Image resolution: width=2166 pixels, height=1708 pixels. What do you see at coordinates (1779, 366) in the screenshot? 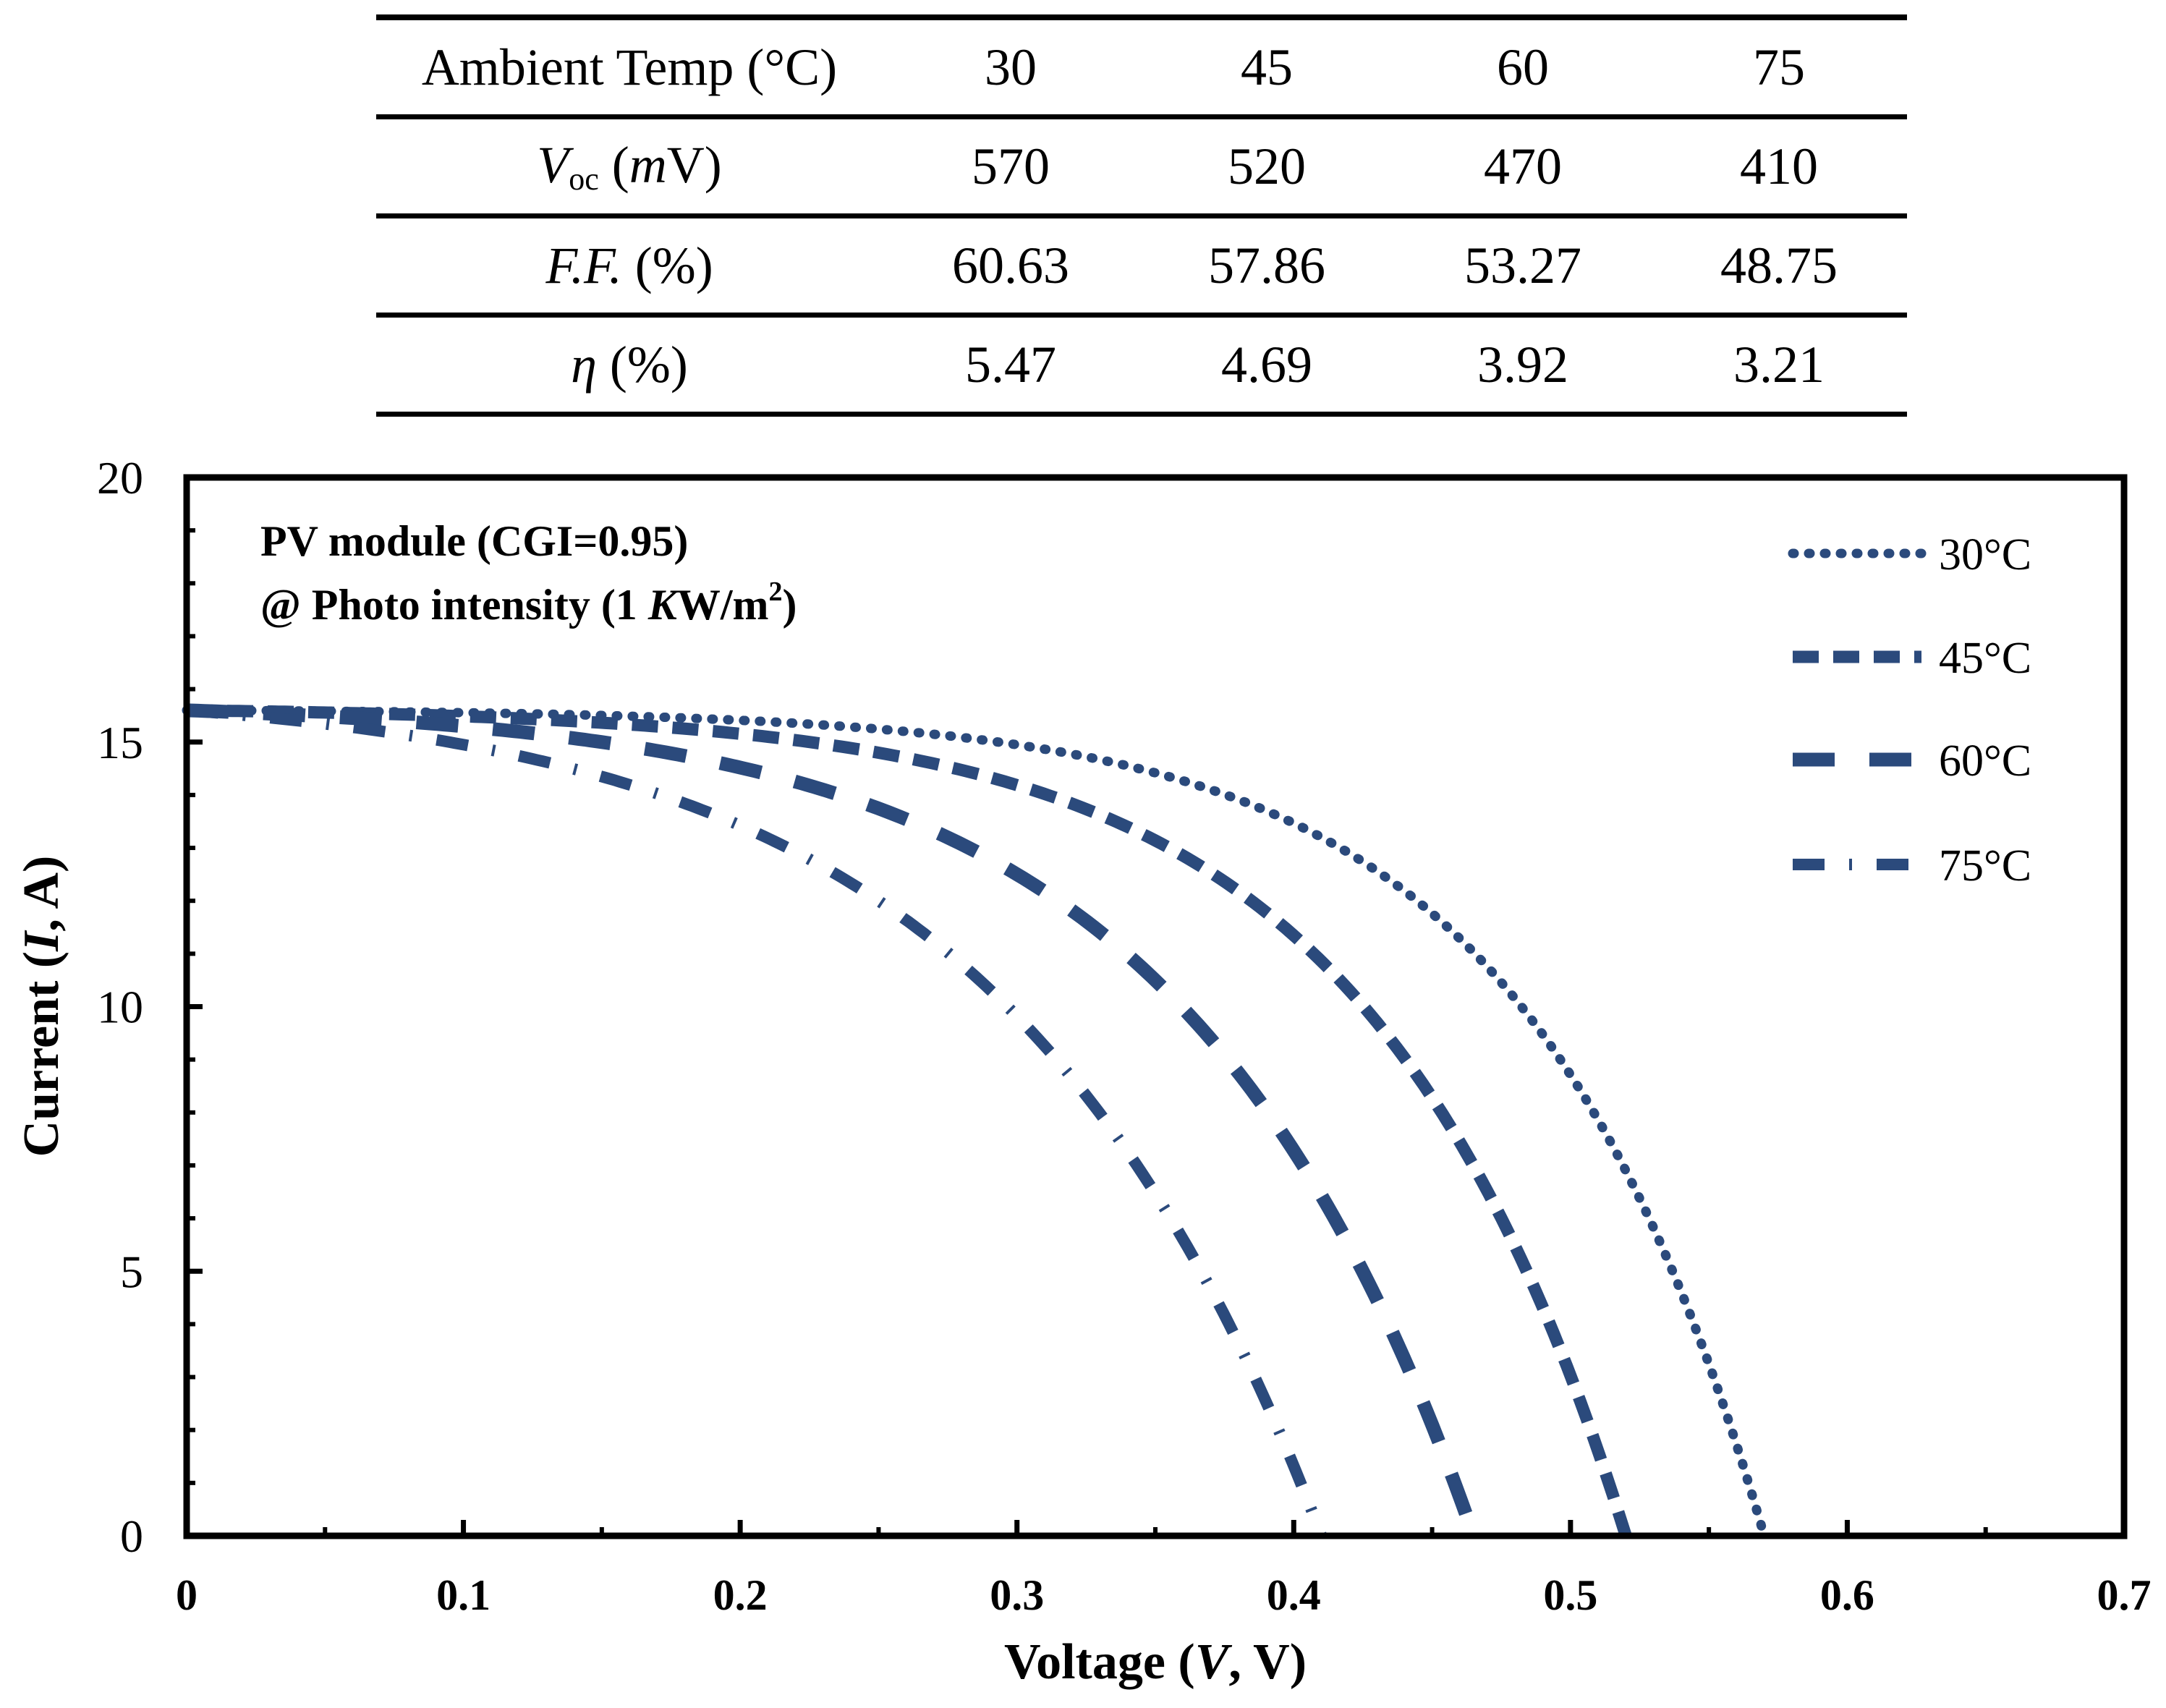
I see `table-cell: 3.21` at bounding box center [1779, 366].